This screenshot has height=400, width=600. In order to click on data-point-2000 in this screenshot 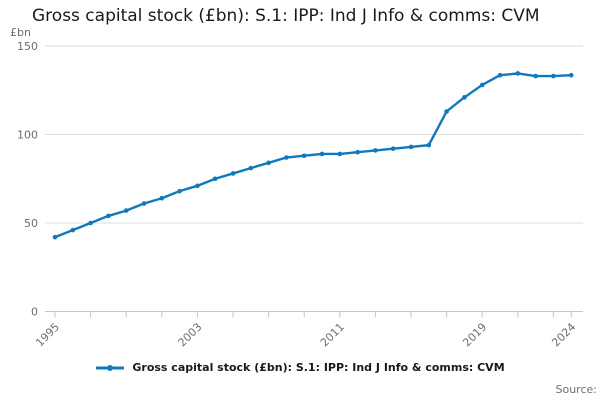, I will do `click(144, 203)`.